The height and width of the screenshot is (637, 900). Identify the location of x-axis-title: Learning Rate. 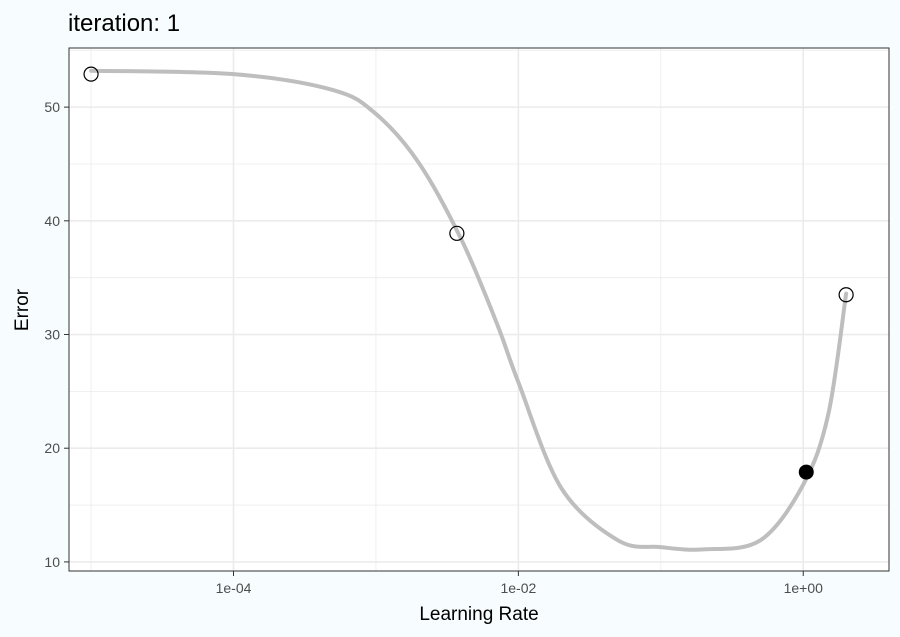
(478, 614).